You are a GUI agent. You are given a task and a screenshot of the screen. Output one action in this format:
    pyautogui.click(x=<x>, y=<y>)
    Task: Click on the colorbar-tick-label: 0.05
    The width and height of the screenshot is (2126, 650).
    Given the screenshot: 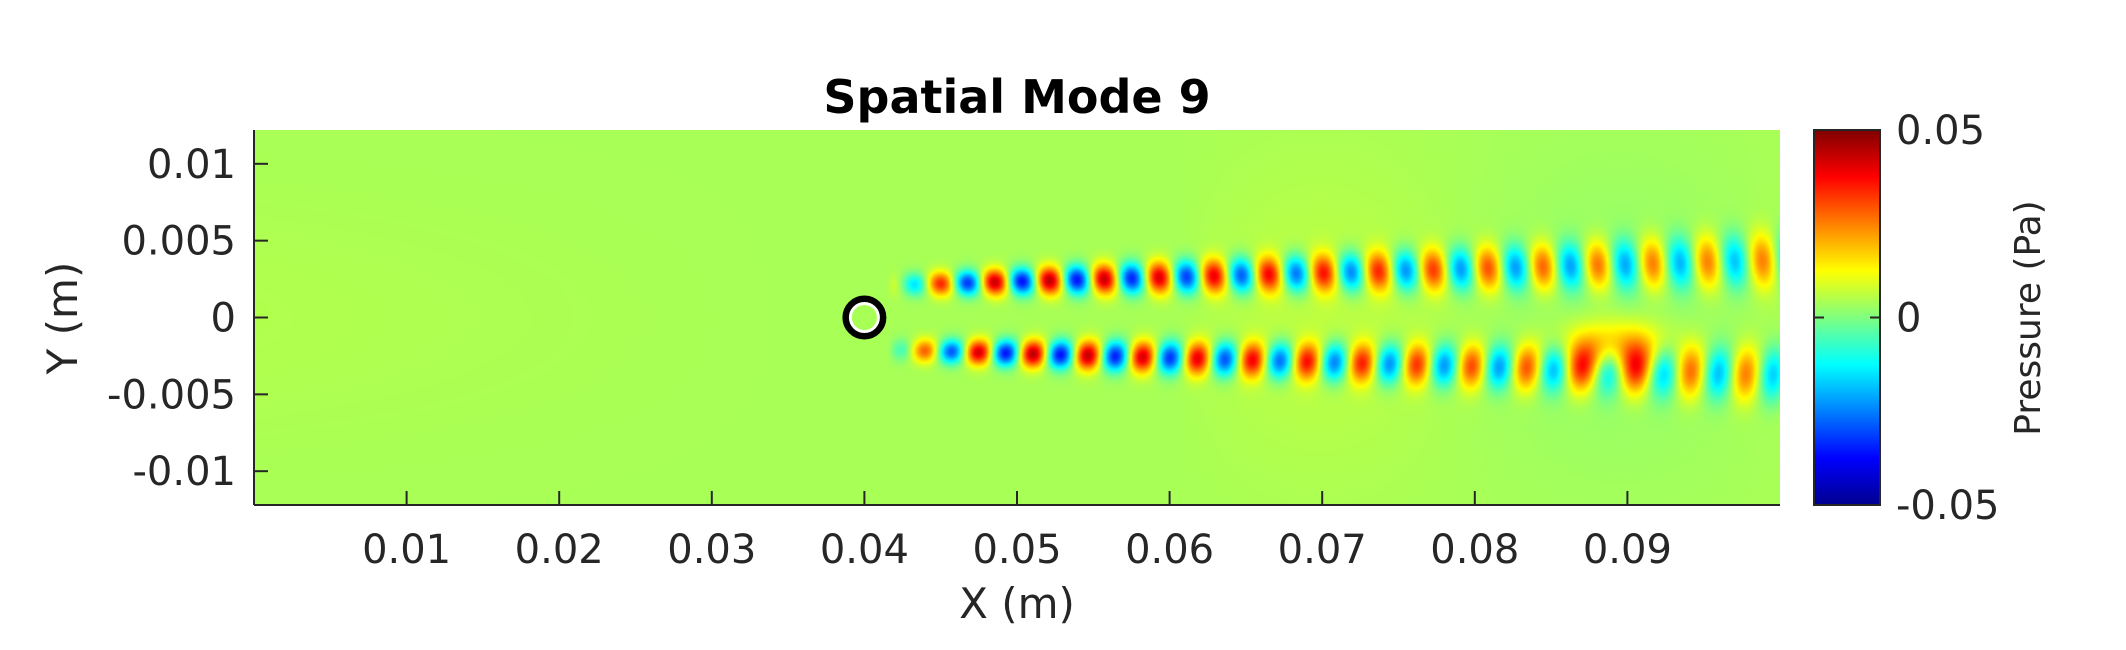 What is the action you would take?
    pyautogui.click(x=1940, y=131)
    